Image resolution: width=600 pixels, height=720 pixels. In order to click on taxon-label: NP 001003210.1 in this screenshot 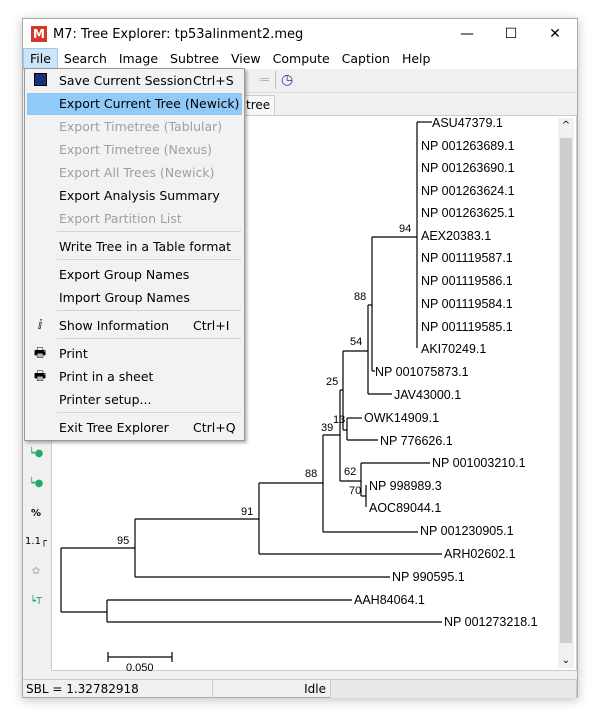, I will do `click(479, 463)`.